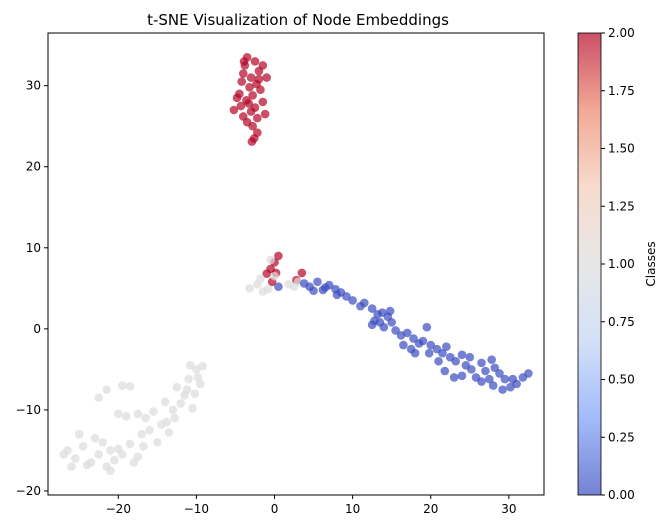 The image size is (669, 528). What do you see at coordinates (352, 509) in the screenshot?
I see `x-tick-label: 10` at bounding box center [352, 509].